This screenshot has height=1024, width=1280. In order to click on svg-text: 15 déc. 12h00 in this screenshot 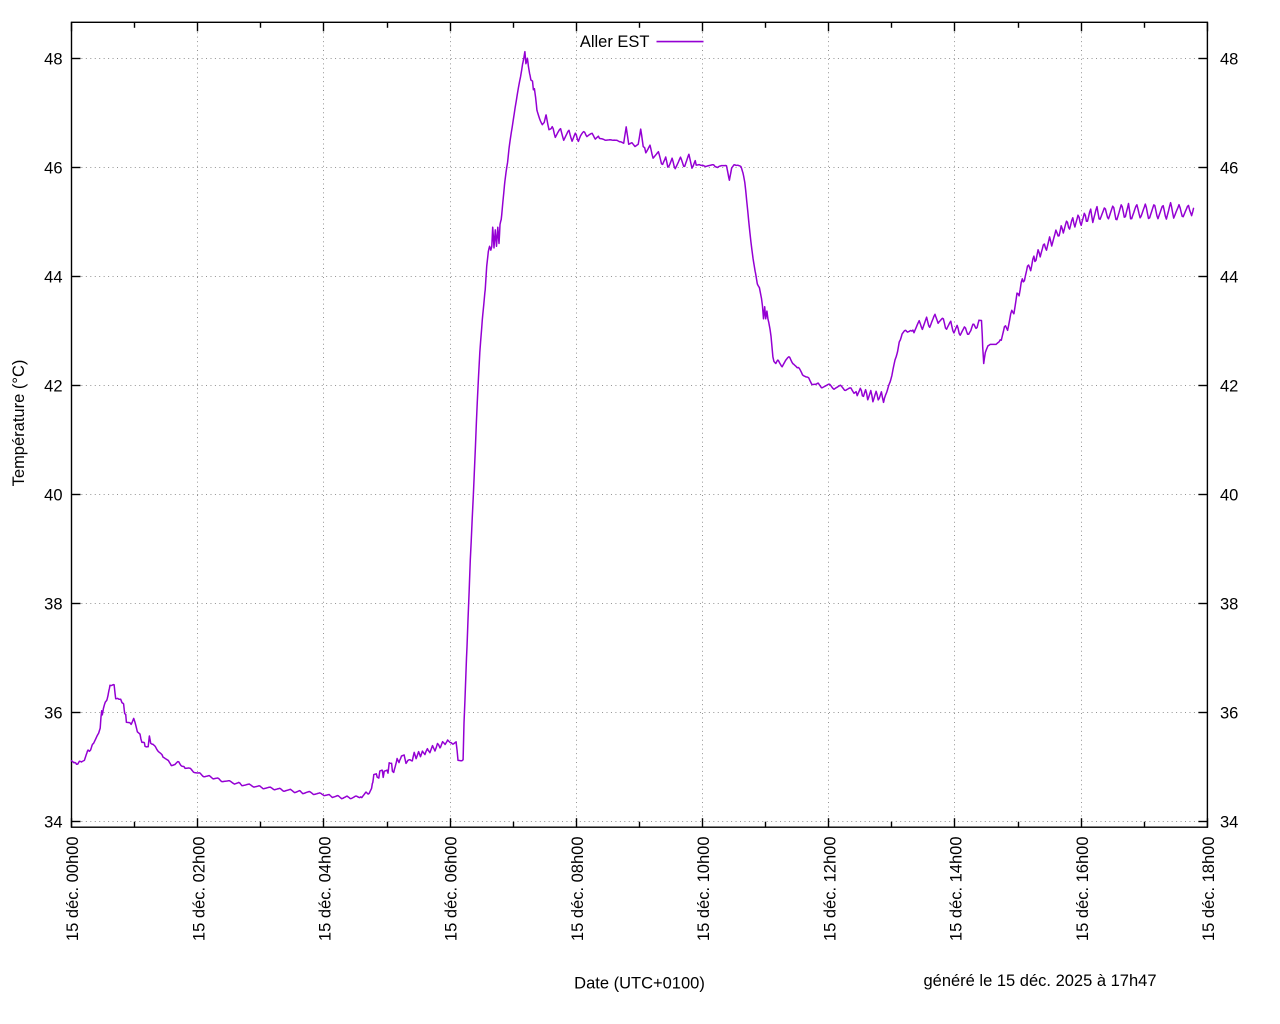, I will do `click(830, 889)`.